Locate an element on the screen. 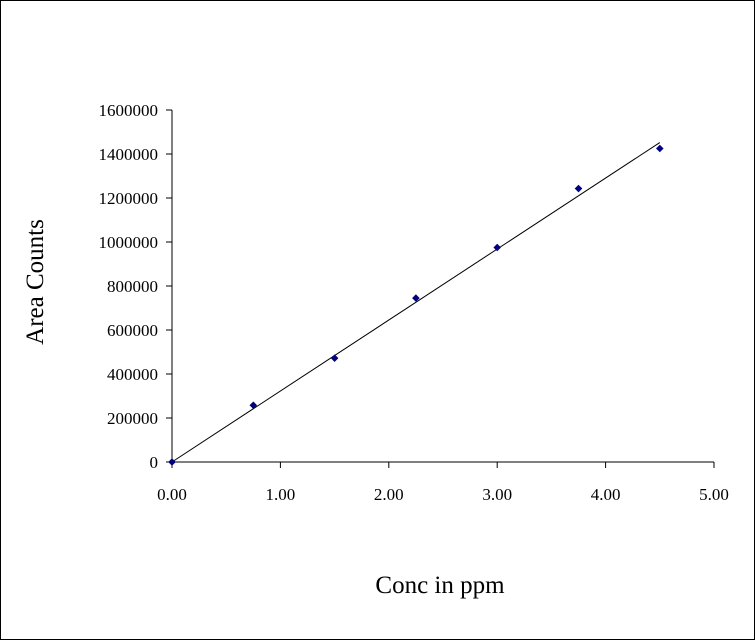 This screenshot has height=640, width=755. y-tick-label: 1400000 is located at coordinates (129, 154).